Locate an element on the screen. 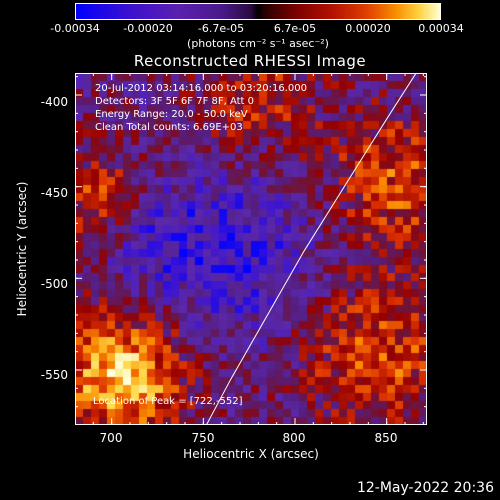  energy-range-label: Energy Range: 20.0 - 50.0 keV is located at coordinates (171, 114).